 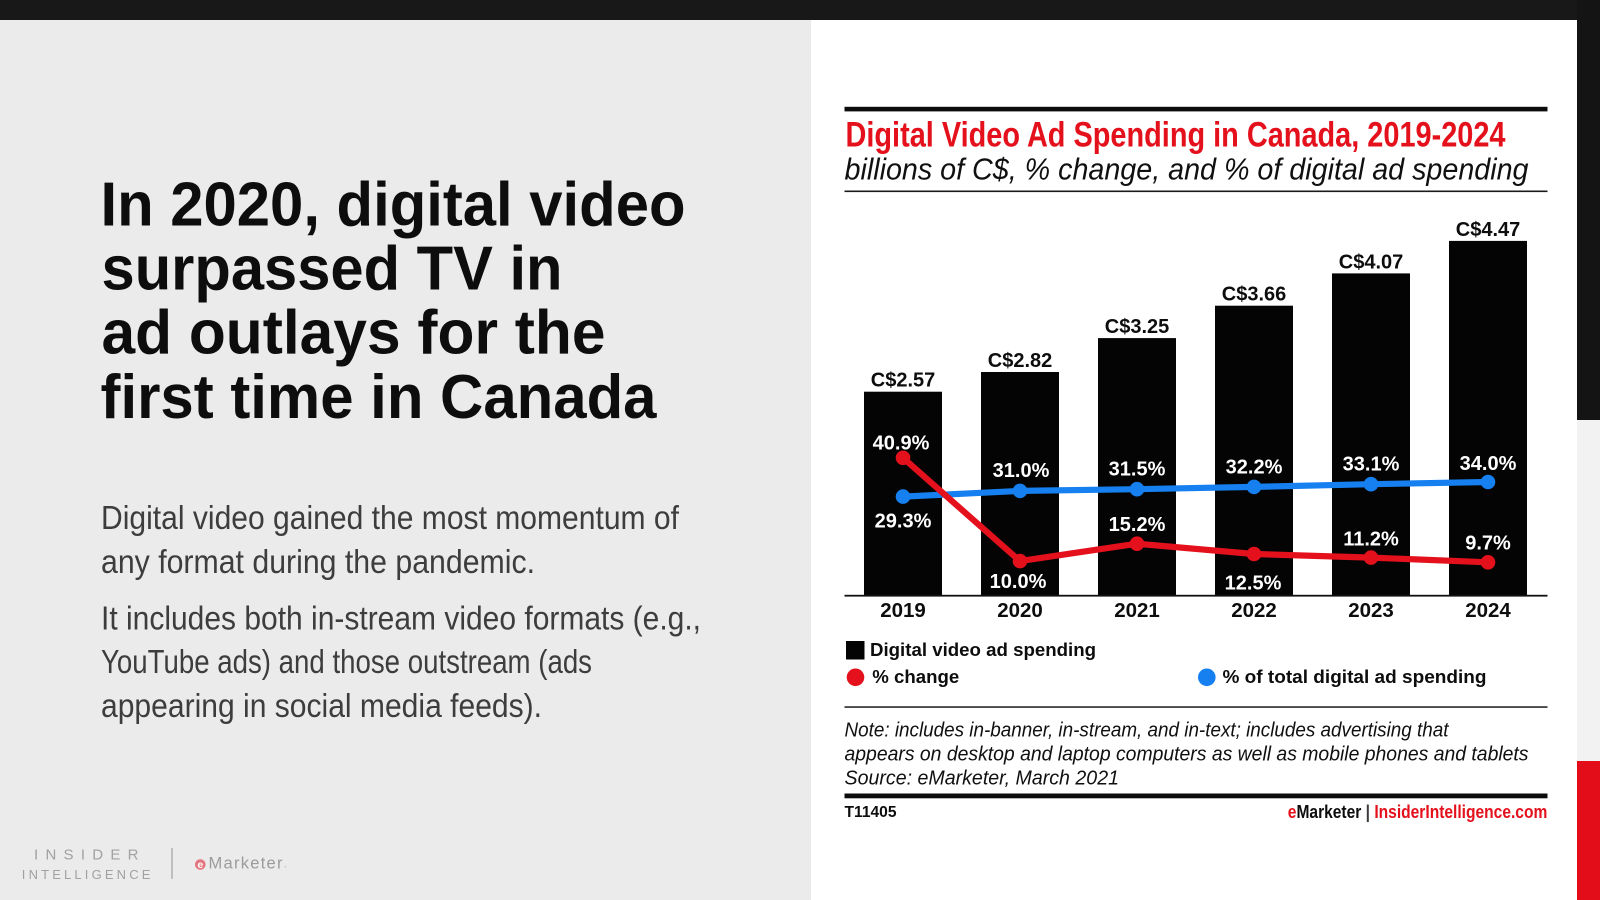 I want to click on svg-text: C$4.07, so click(x=1371, y=262).